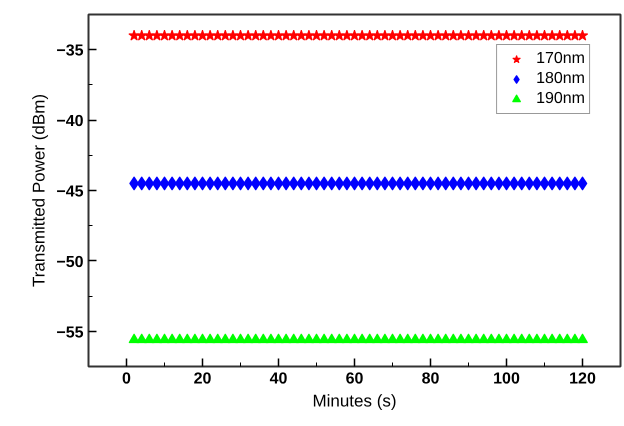 This screenshot has width=624, height=426. Describe the element at coordinates (70, 51) in the screenshot. I see `y-tick-label: −35` at that location.